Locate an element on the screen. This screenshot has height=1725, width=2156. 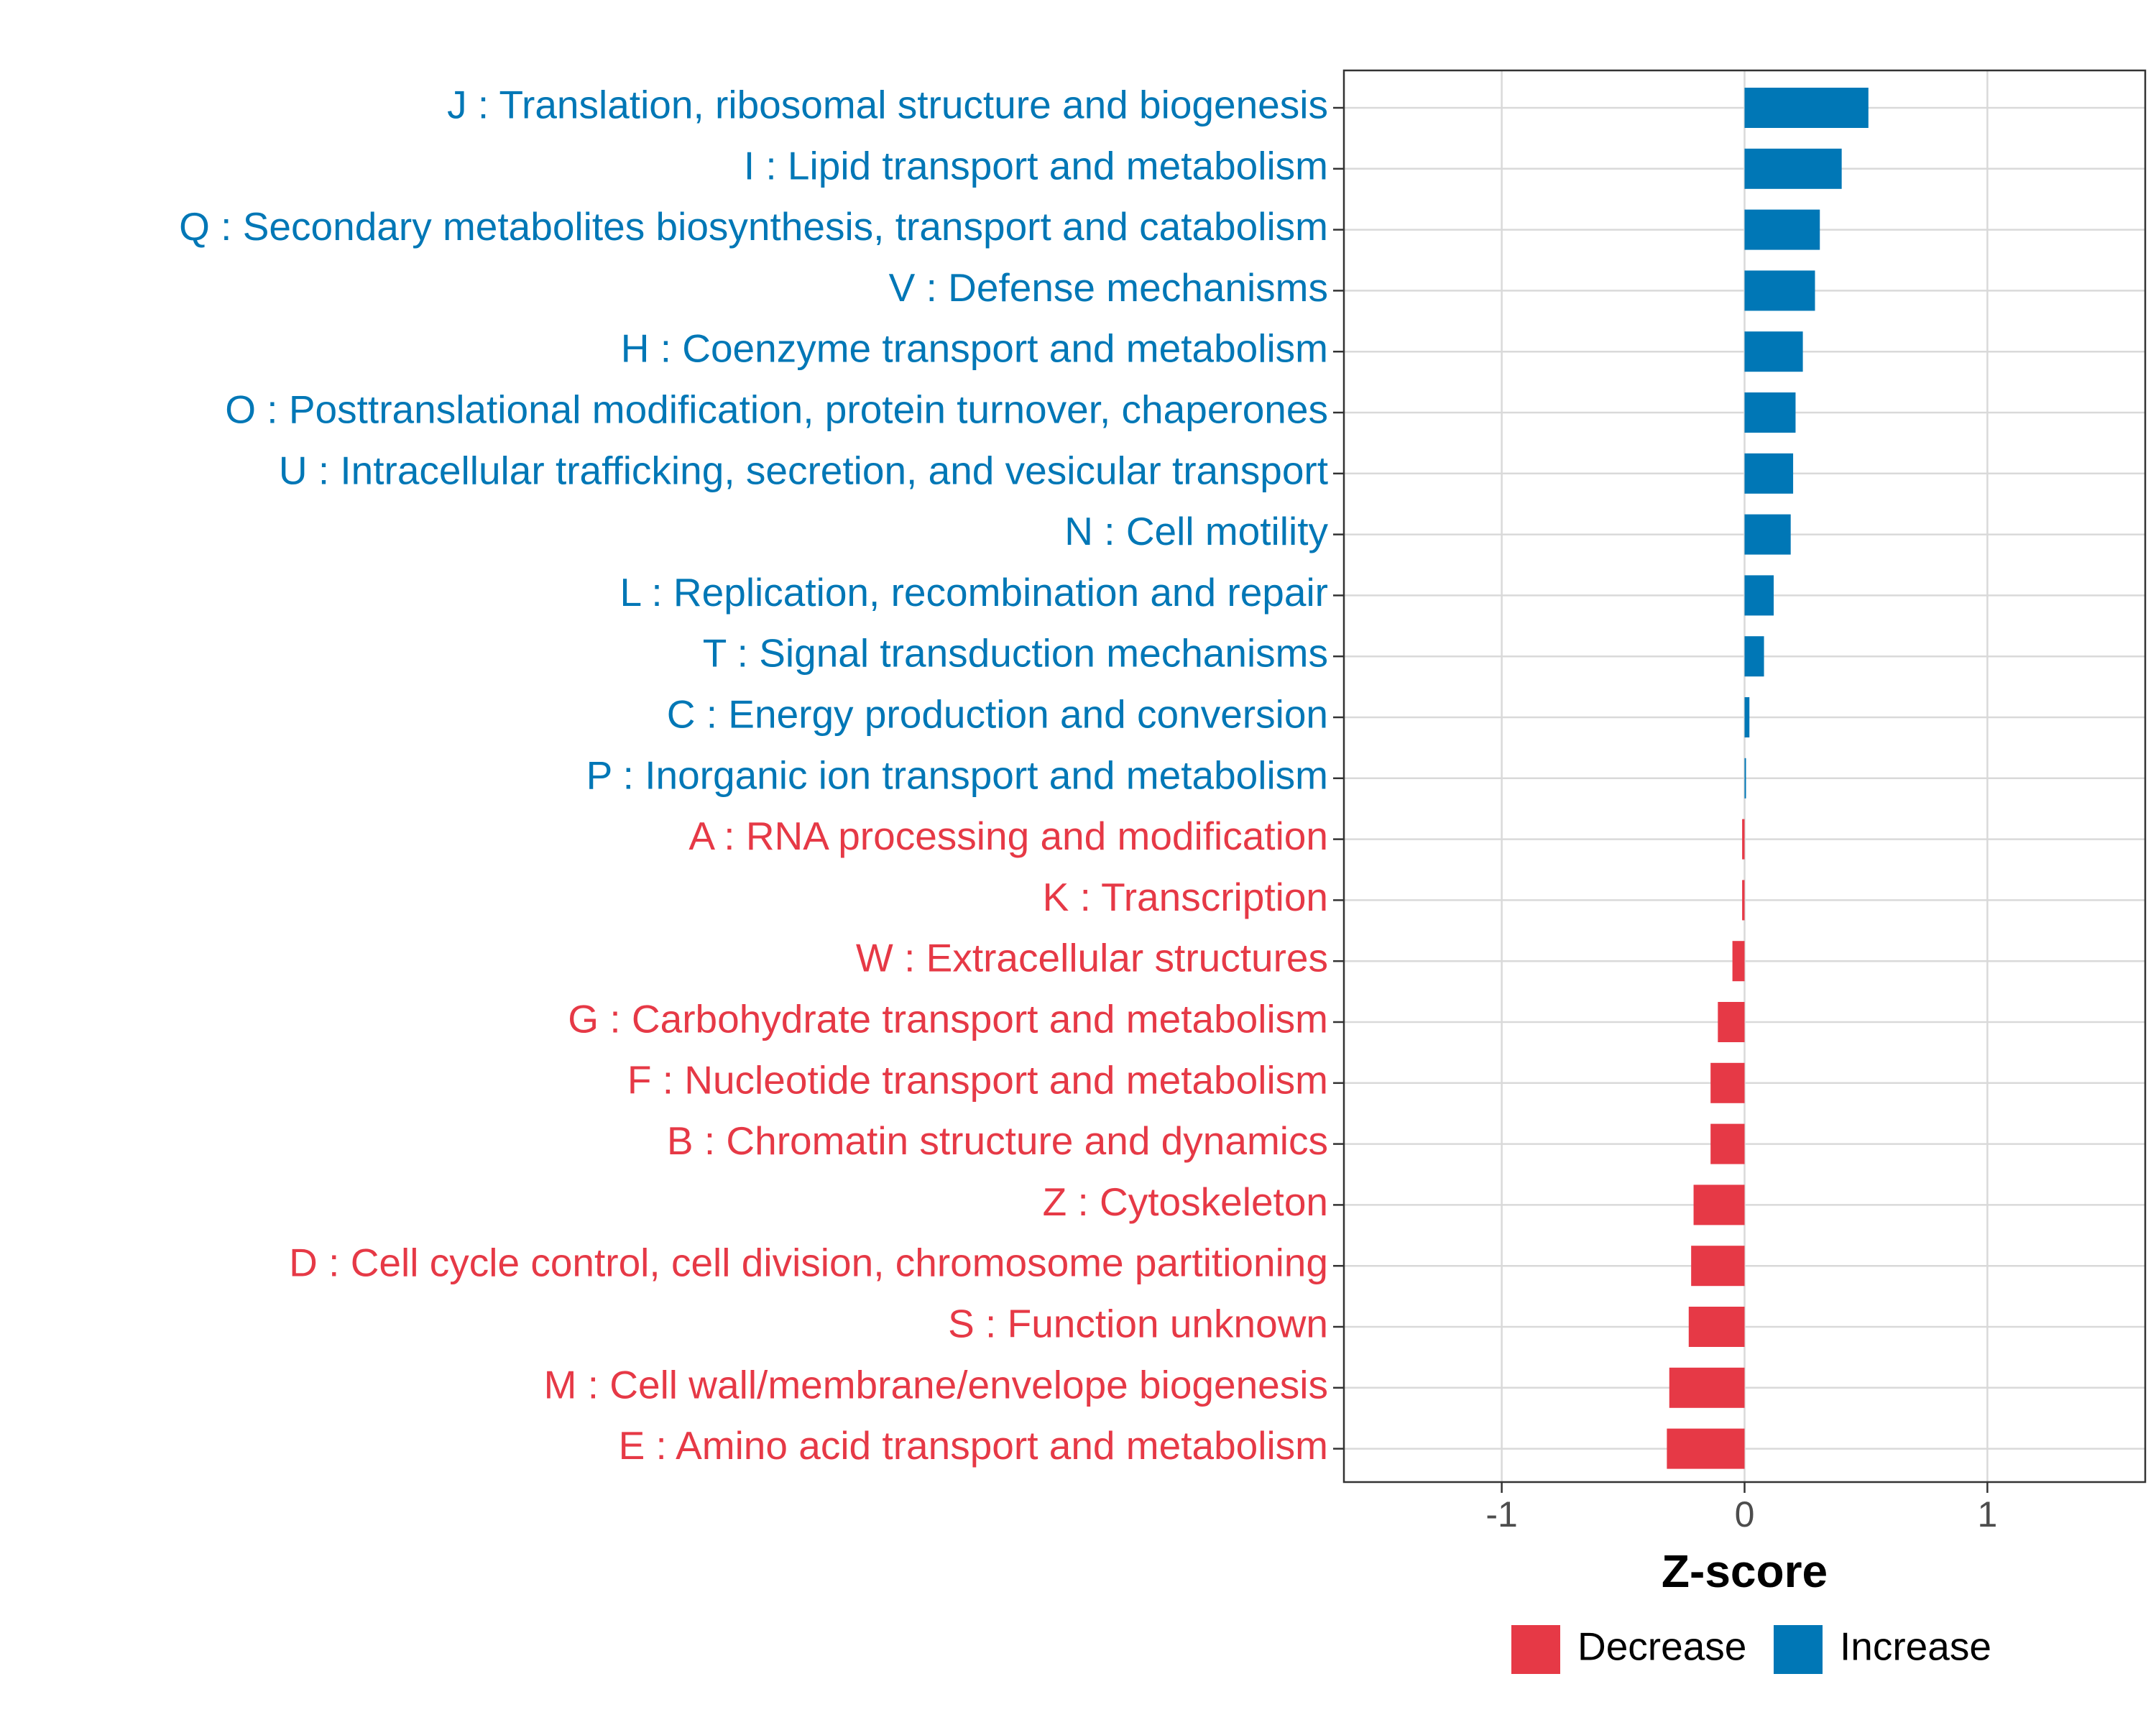
category-label: T : Signal transduction mechanisms is located at coordinates (1015, 653).